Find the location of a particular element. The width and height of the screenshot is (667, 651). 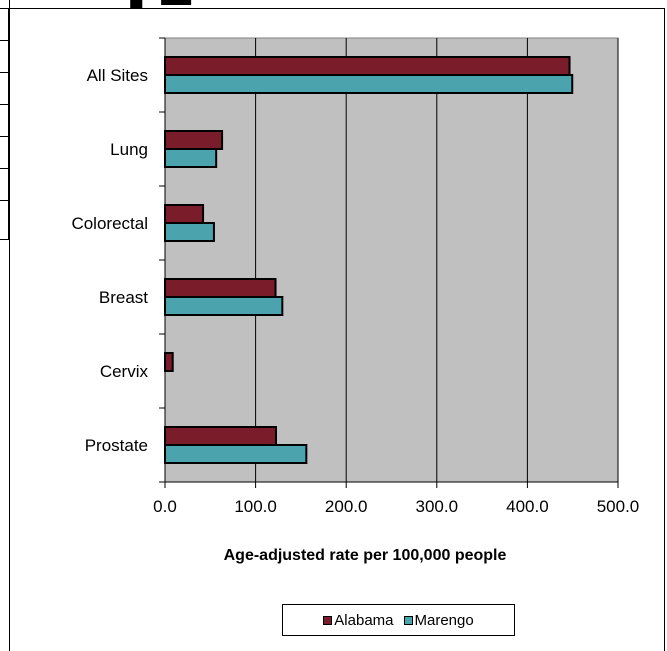

side-table-cell is located at coordinates (4, 236).